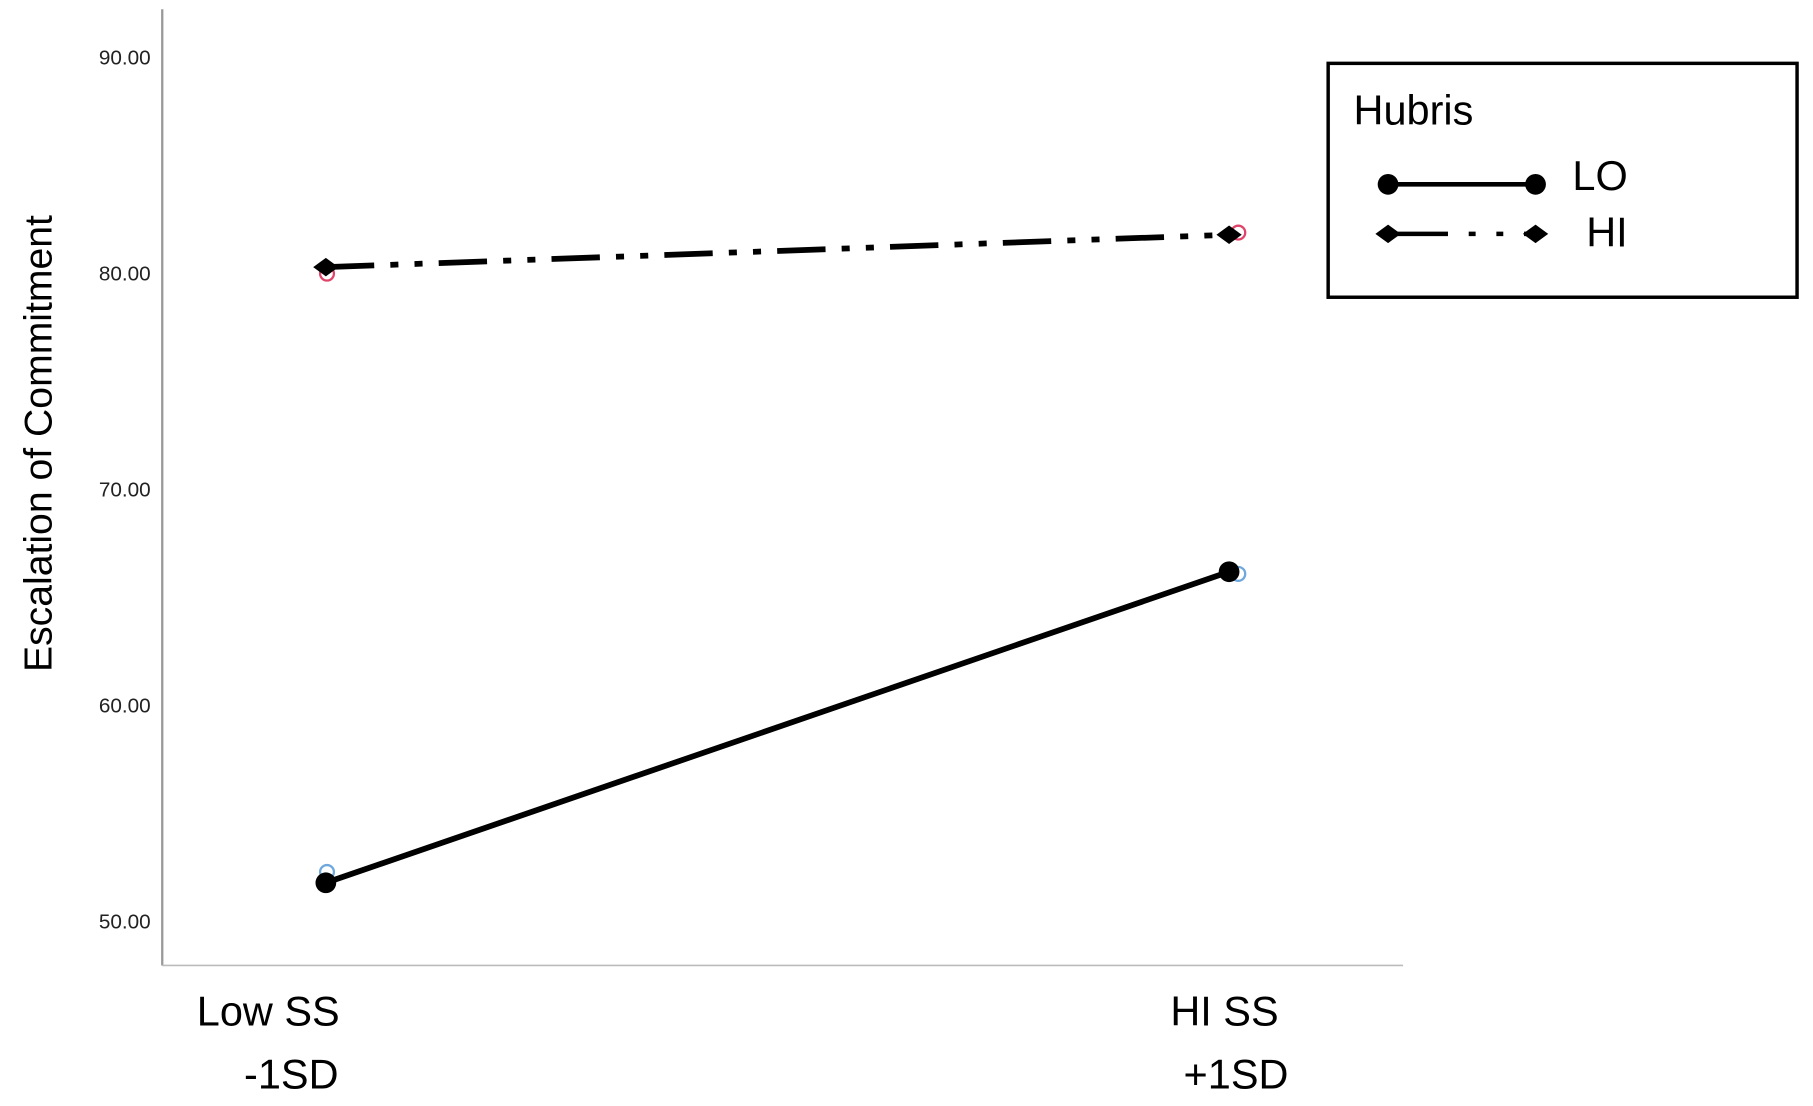 The width and height of the screenshot is (1813, 1106). I want to click on series-hi, so click(780, 253).